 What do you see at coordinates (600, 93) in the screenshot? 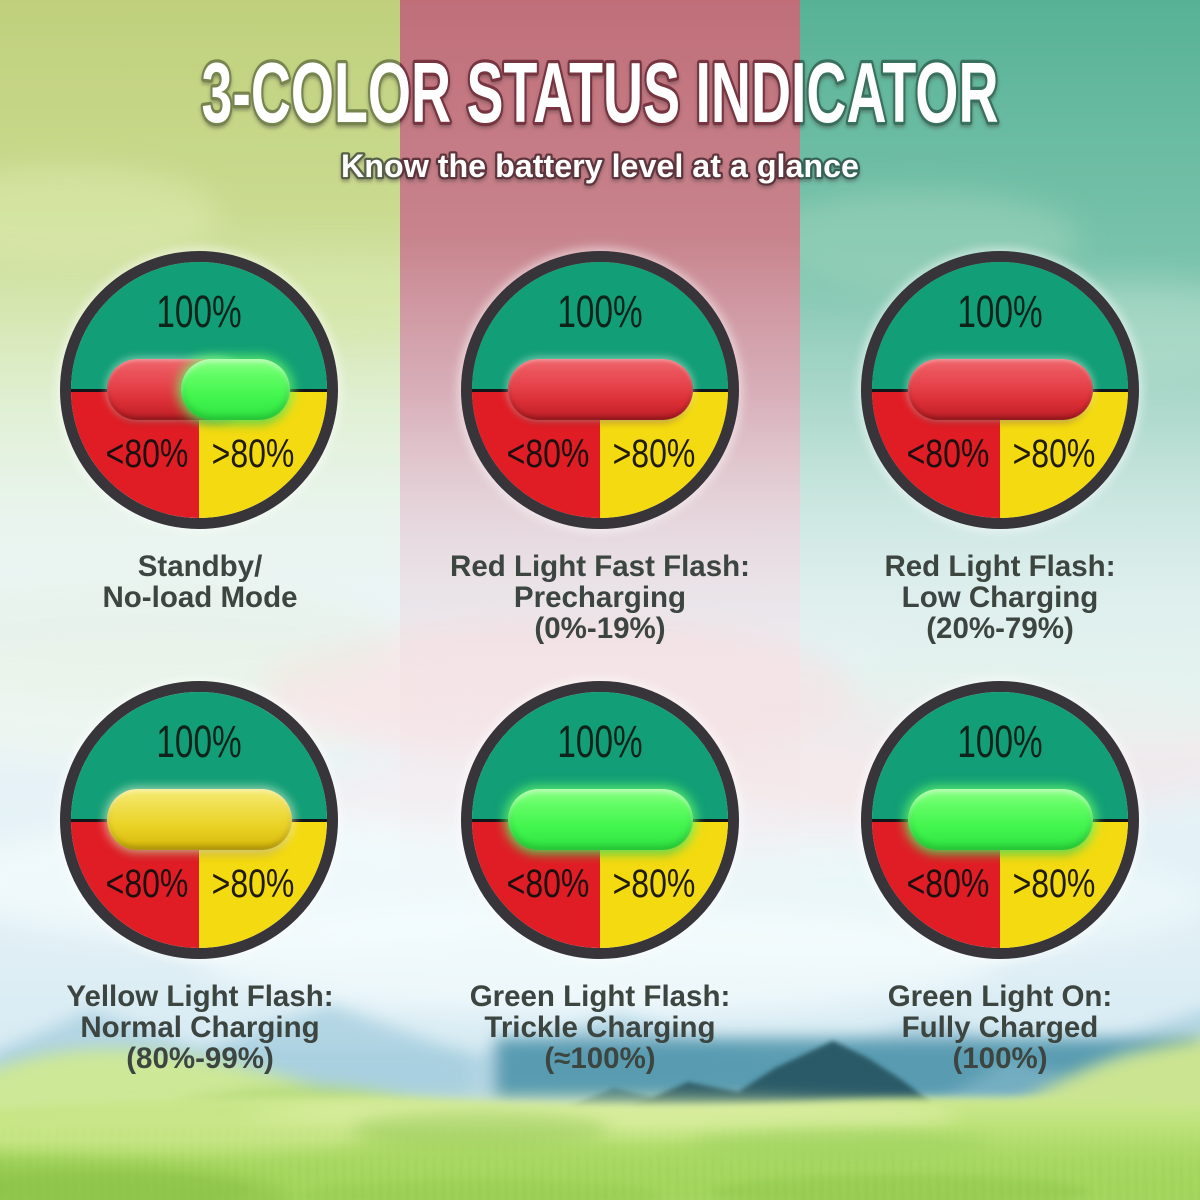
I see `svg-text: 3-COLOR STATUS INDICATOR` at bounding box center [600, 93].